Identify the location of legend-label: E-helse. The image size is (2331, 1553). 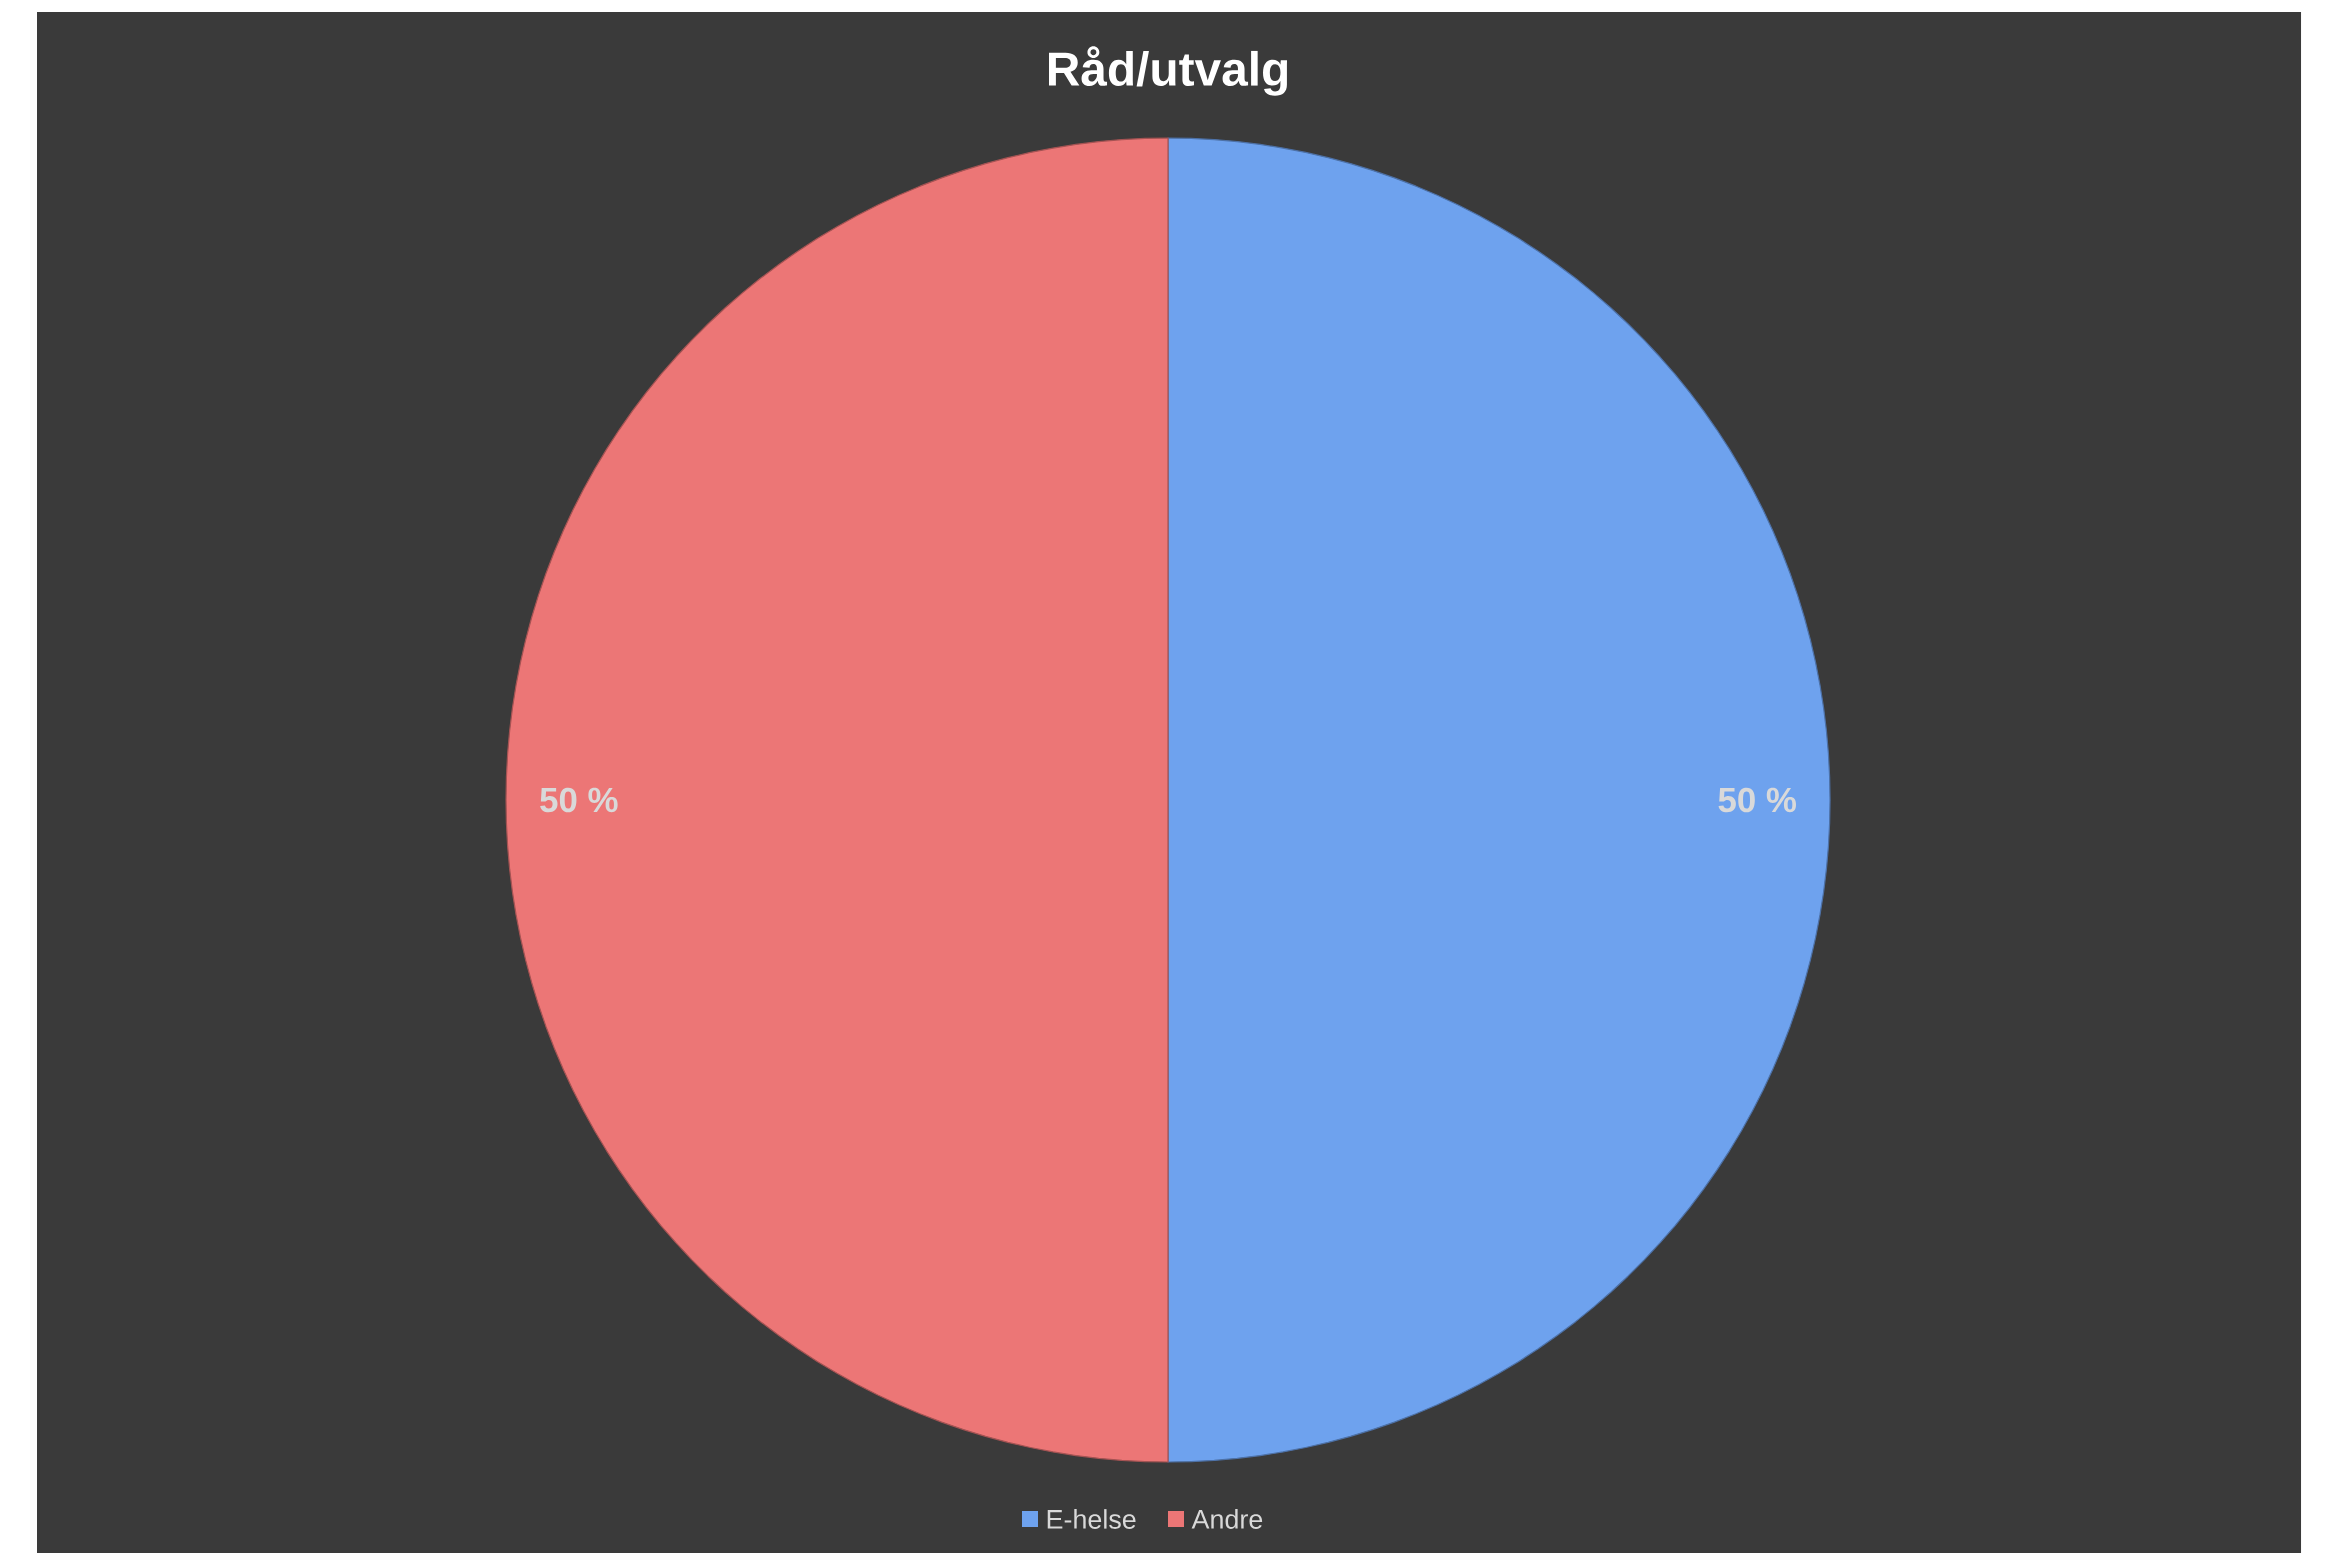
(1091, 1519).